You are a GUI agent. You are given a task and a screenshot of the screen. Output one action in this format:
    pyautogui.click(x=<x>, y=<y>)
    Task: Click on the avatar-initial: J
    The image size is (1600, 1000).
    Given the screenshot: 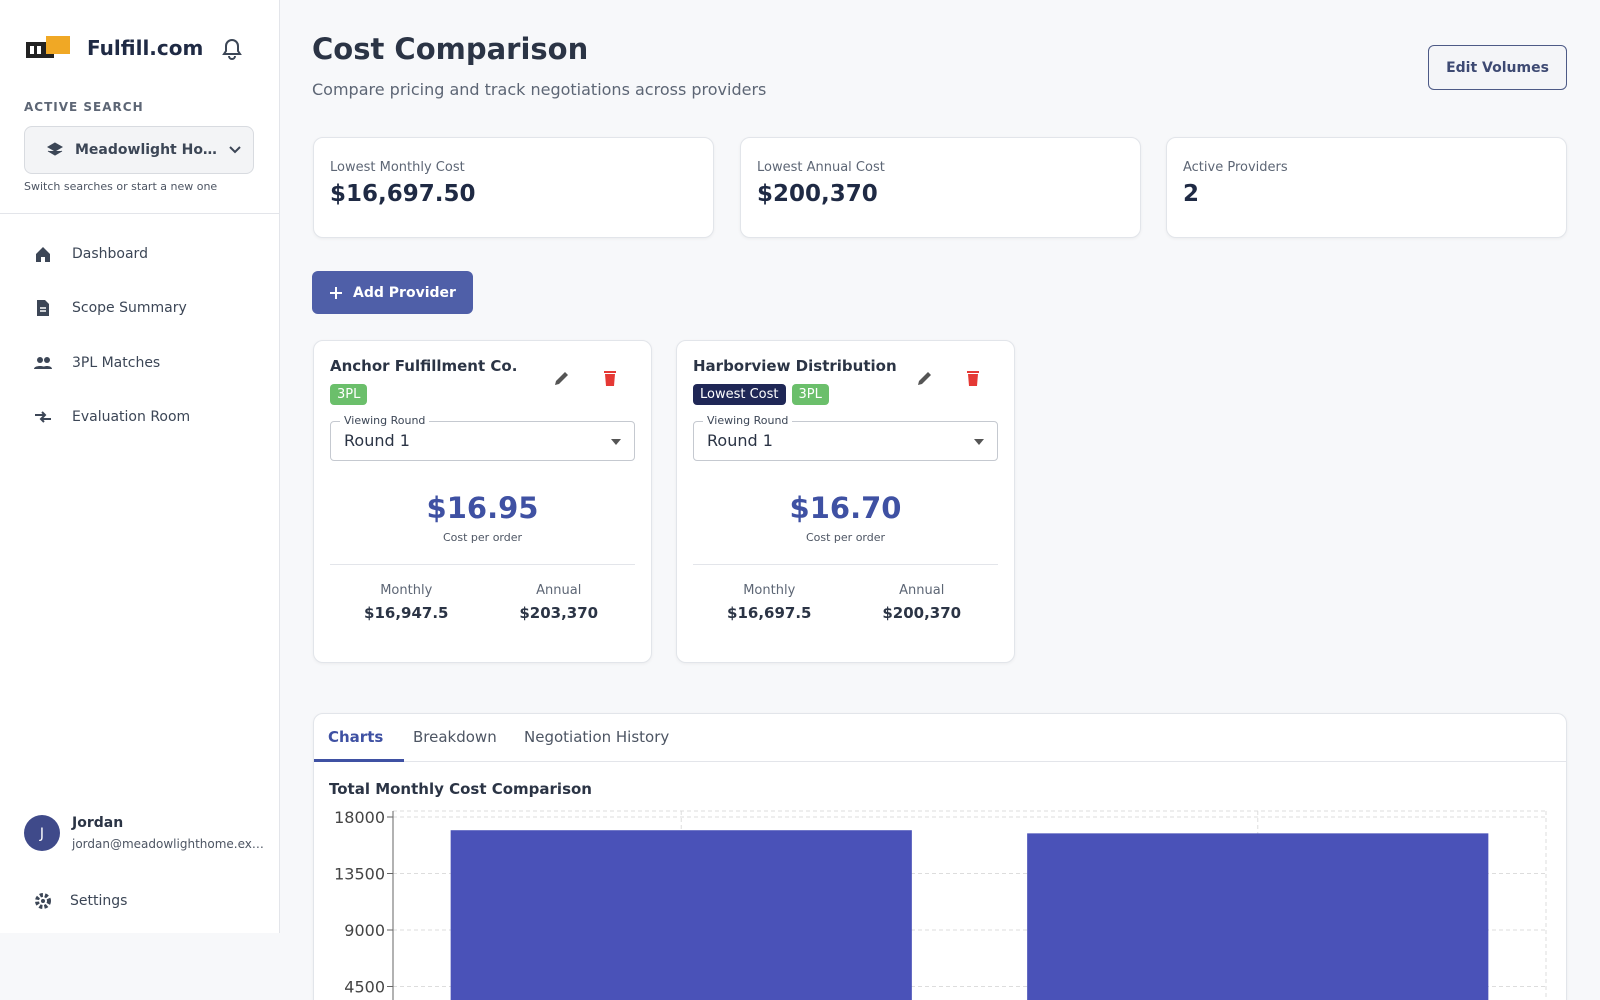 What is the action you would take?
    pyautogui.click(x=41, y=834)
    